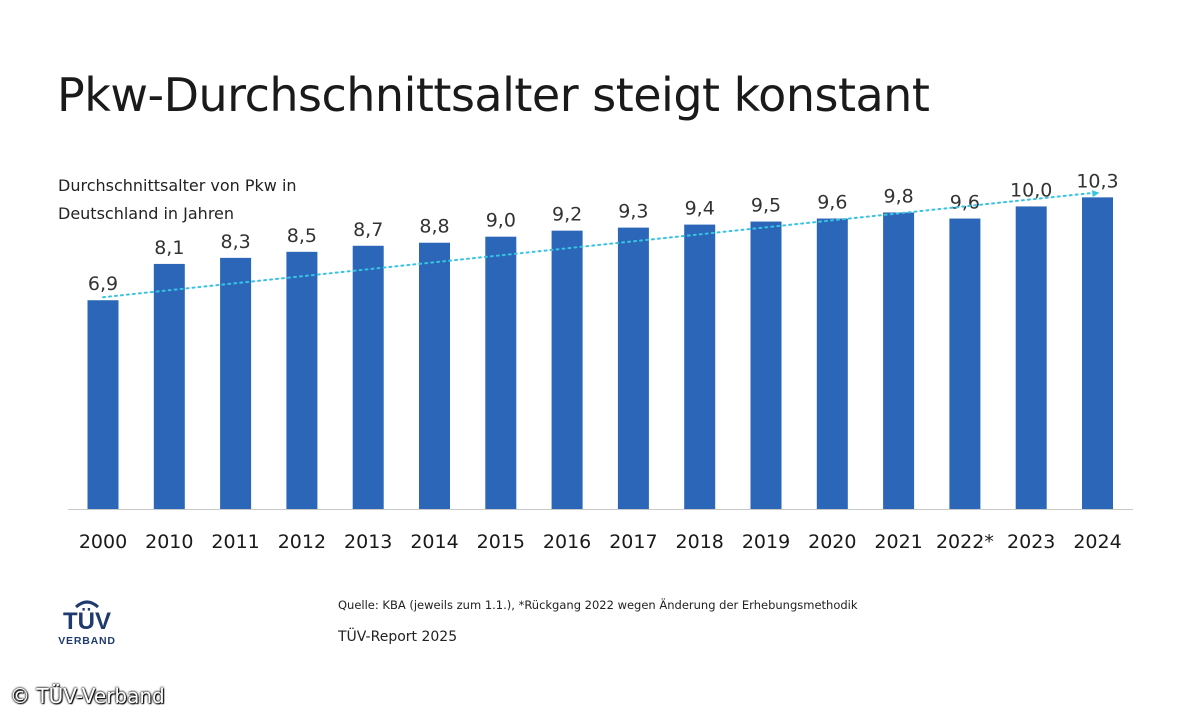  Describe the element at coordinates (1097, 181) in the screenshot. I see `value-label-2024: 10,3` at that location.